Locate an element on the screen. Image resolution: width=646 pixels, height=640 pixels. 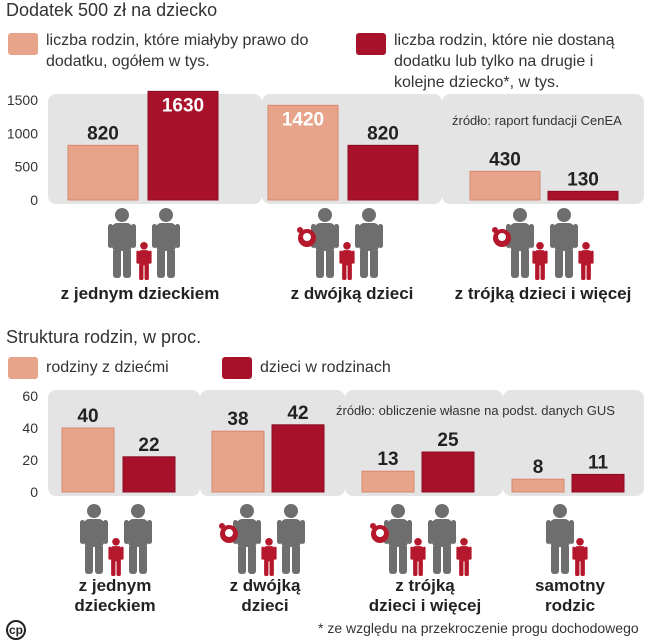
chart2-title: Struktura rodzin, w proc. is located at coordinates (104, 337).